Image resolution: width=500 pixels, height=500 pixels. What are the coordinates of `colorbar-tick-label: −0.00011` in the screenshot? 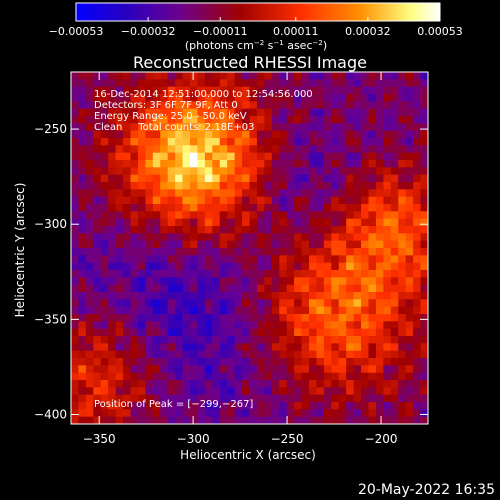 It's located at (220, 31).